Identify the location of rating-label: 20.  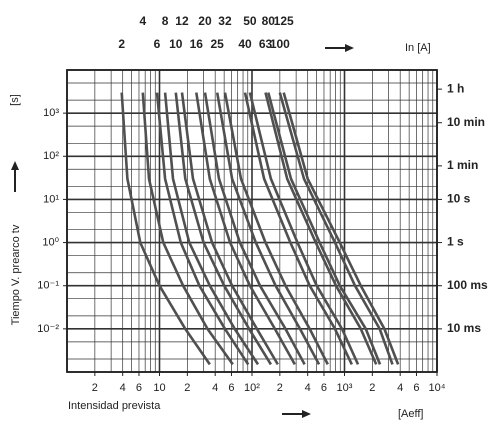
(205, 21).